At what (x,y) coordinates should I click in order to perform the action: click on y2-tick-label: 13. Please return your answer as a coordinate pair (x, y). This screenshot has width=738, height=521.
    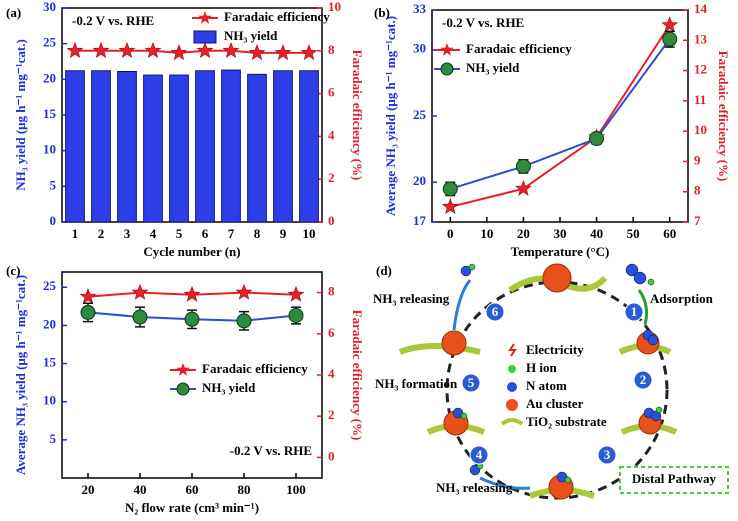
    Looking at the image, I should click on (701, 38).